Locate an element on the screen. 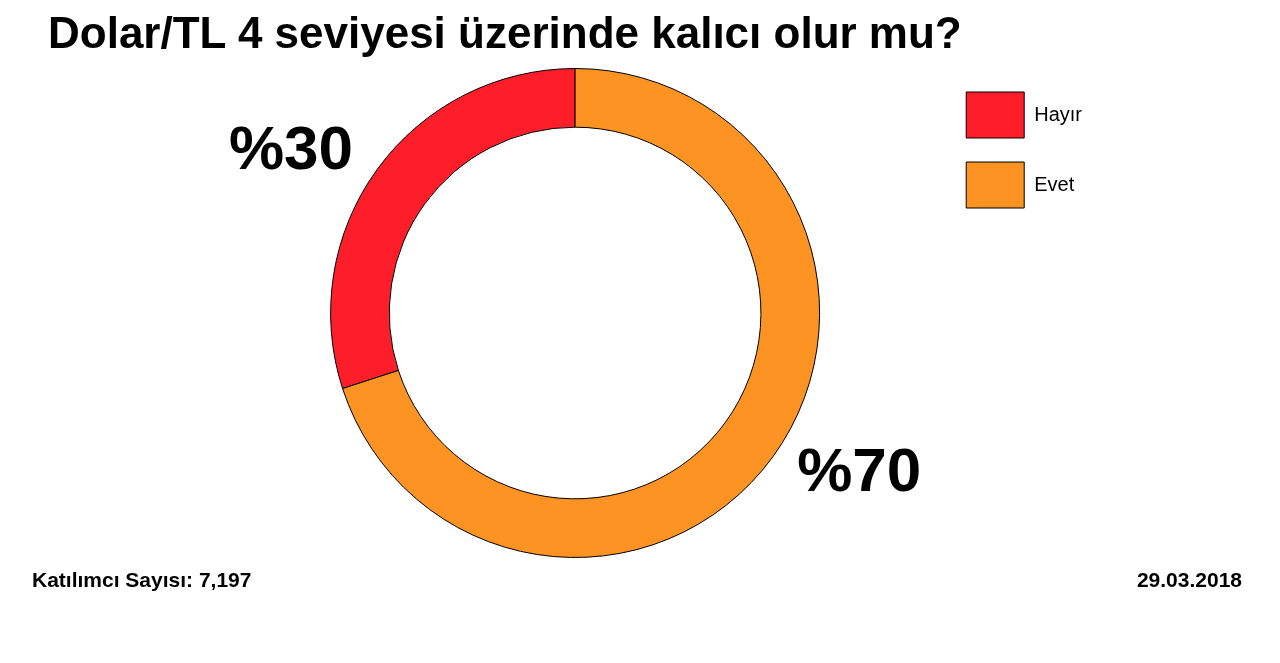  text: Katılımcı Sayısı: 7,197 is located at coordinates (142, 580).